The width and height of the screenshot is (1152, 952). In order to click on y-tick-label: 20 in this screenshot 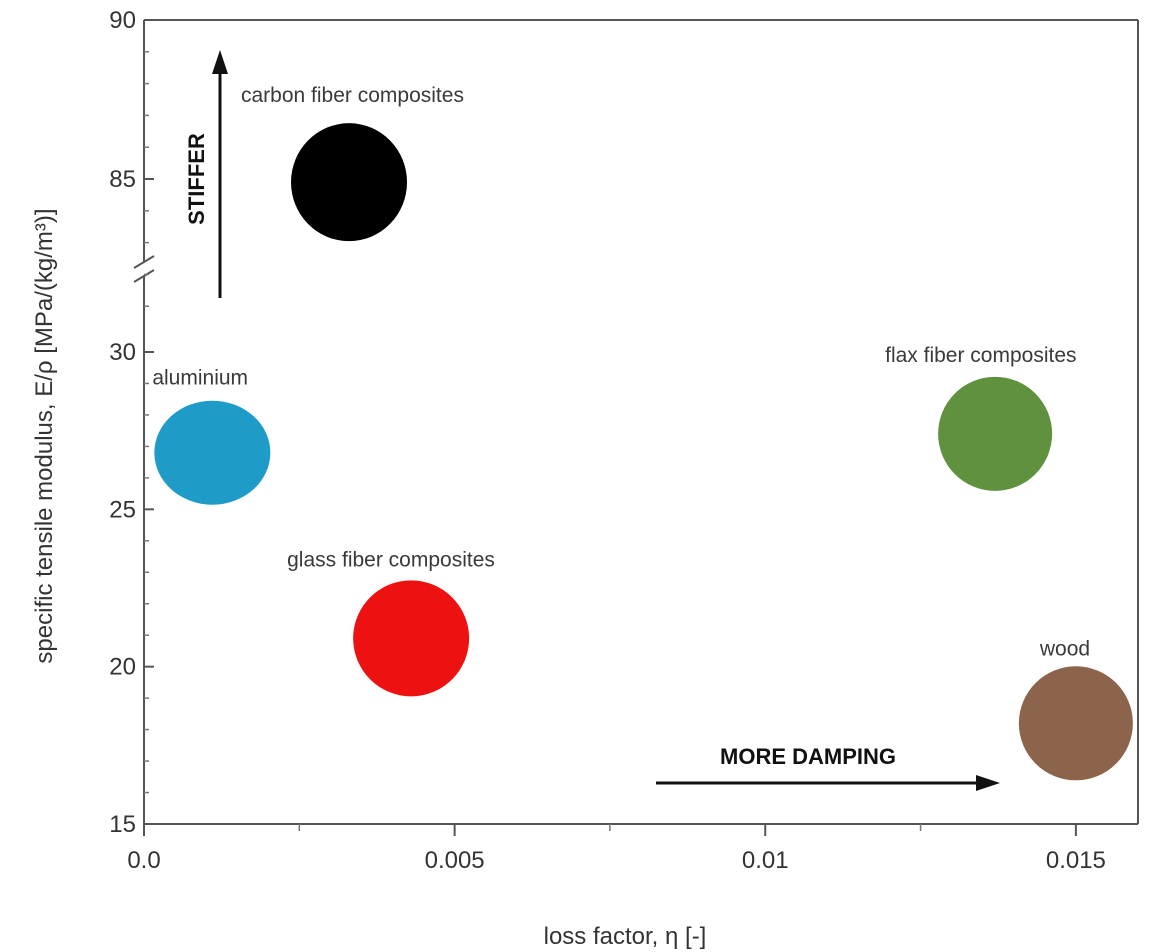, I will do `click(122, 667)`.